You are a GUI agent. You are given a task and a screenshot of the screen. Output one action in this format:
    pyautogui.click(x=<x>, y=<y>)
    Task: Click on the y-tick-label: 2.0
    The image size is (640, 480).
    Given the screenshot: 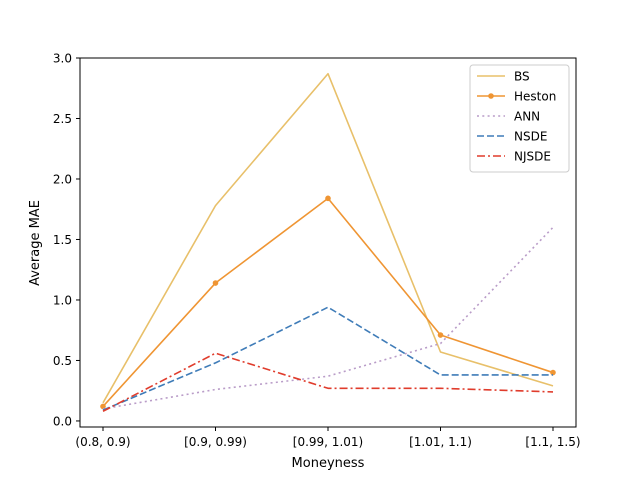 What is the action you would take?
    pyautogui.click(x=62, y=179)
    